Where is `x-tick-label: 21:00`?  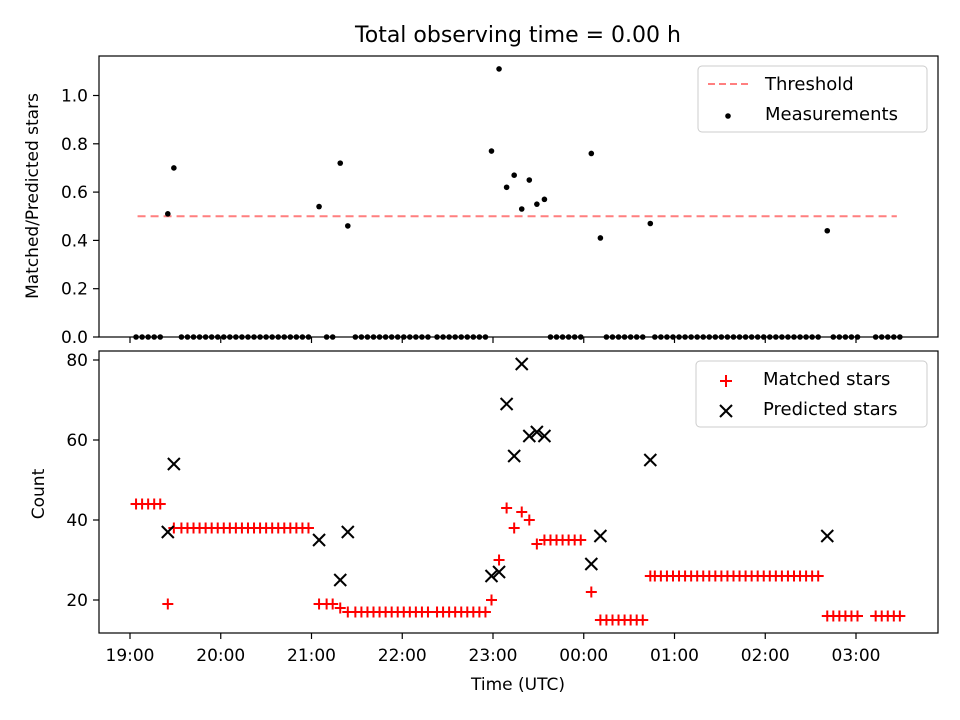 x-tick-label: 21:00 is located at coordinates (311, 656).